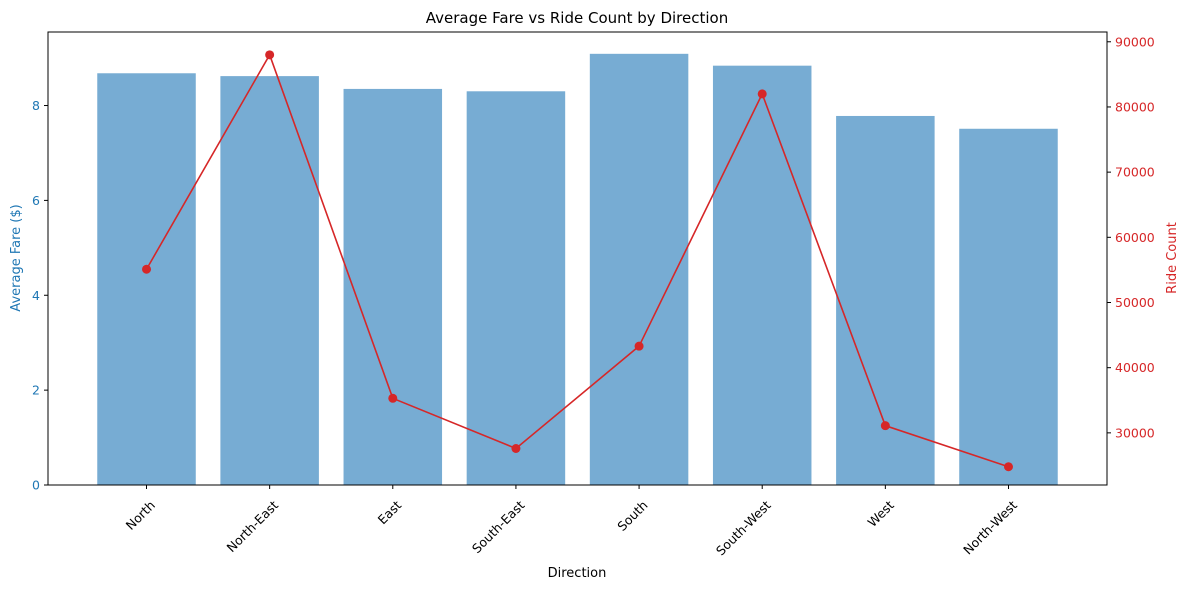 This screenshot has height=590, width=1189. What do you see at coordinates (577, 18) in the screenshot?
I see `chart-title: Average Fare vs Ride Count by Direction` at bounding box center [577, 18].